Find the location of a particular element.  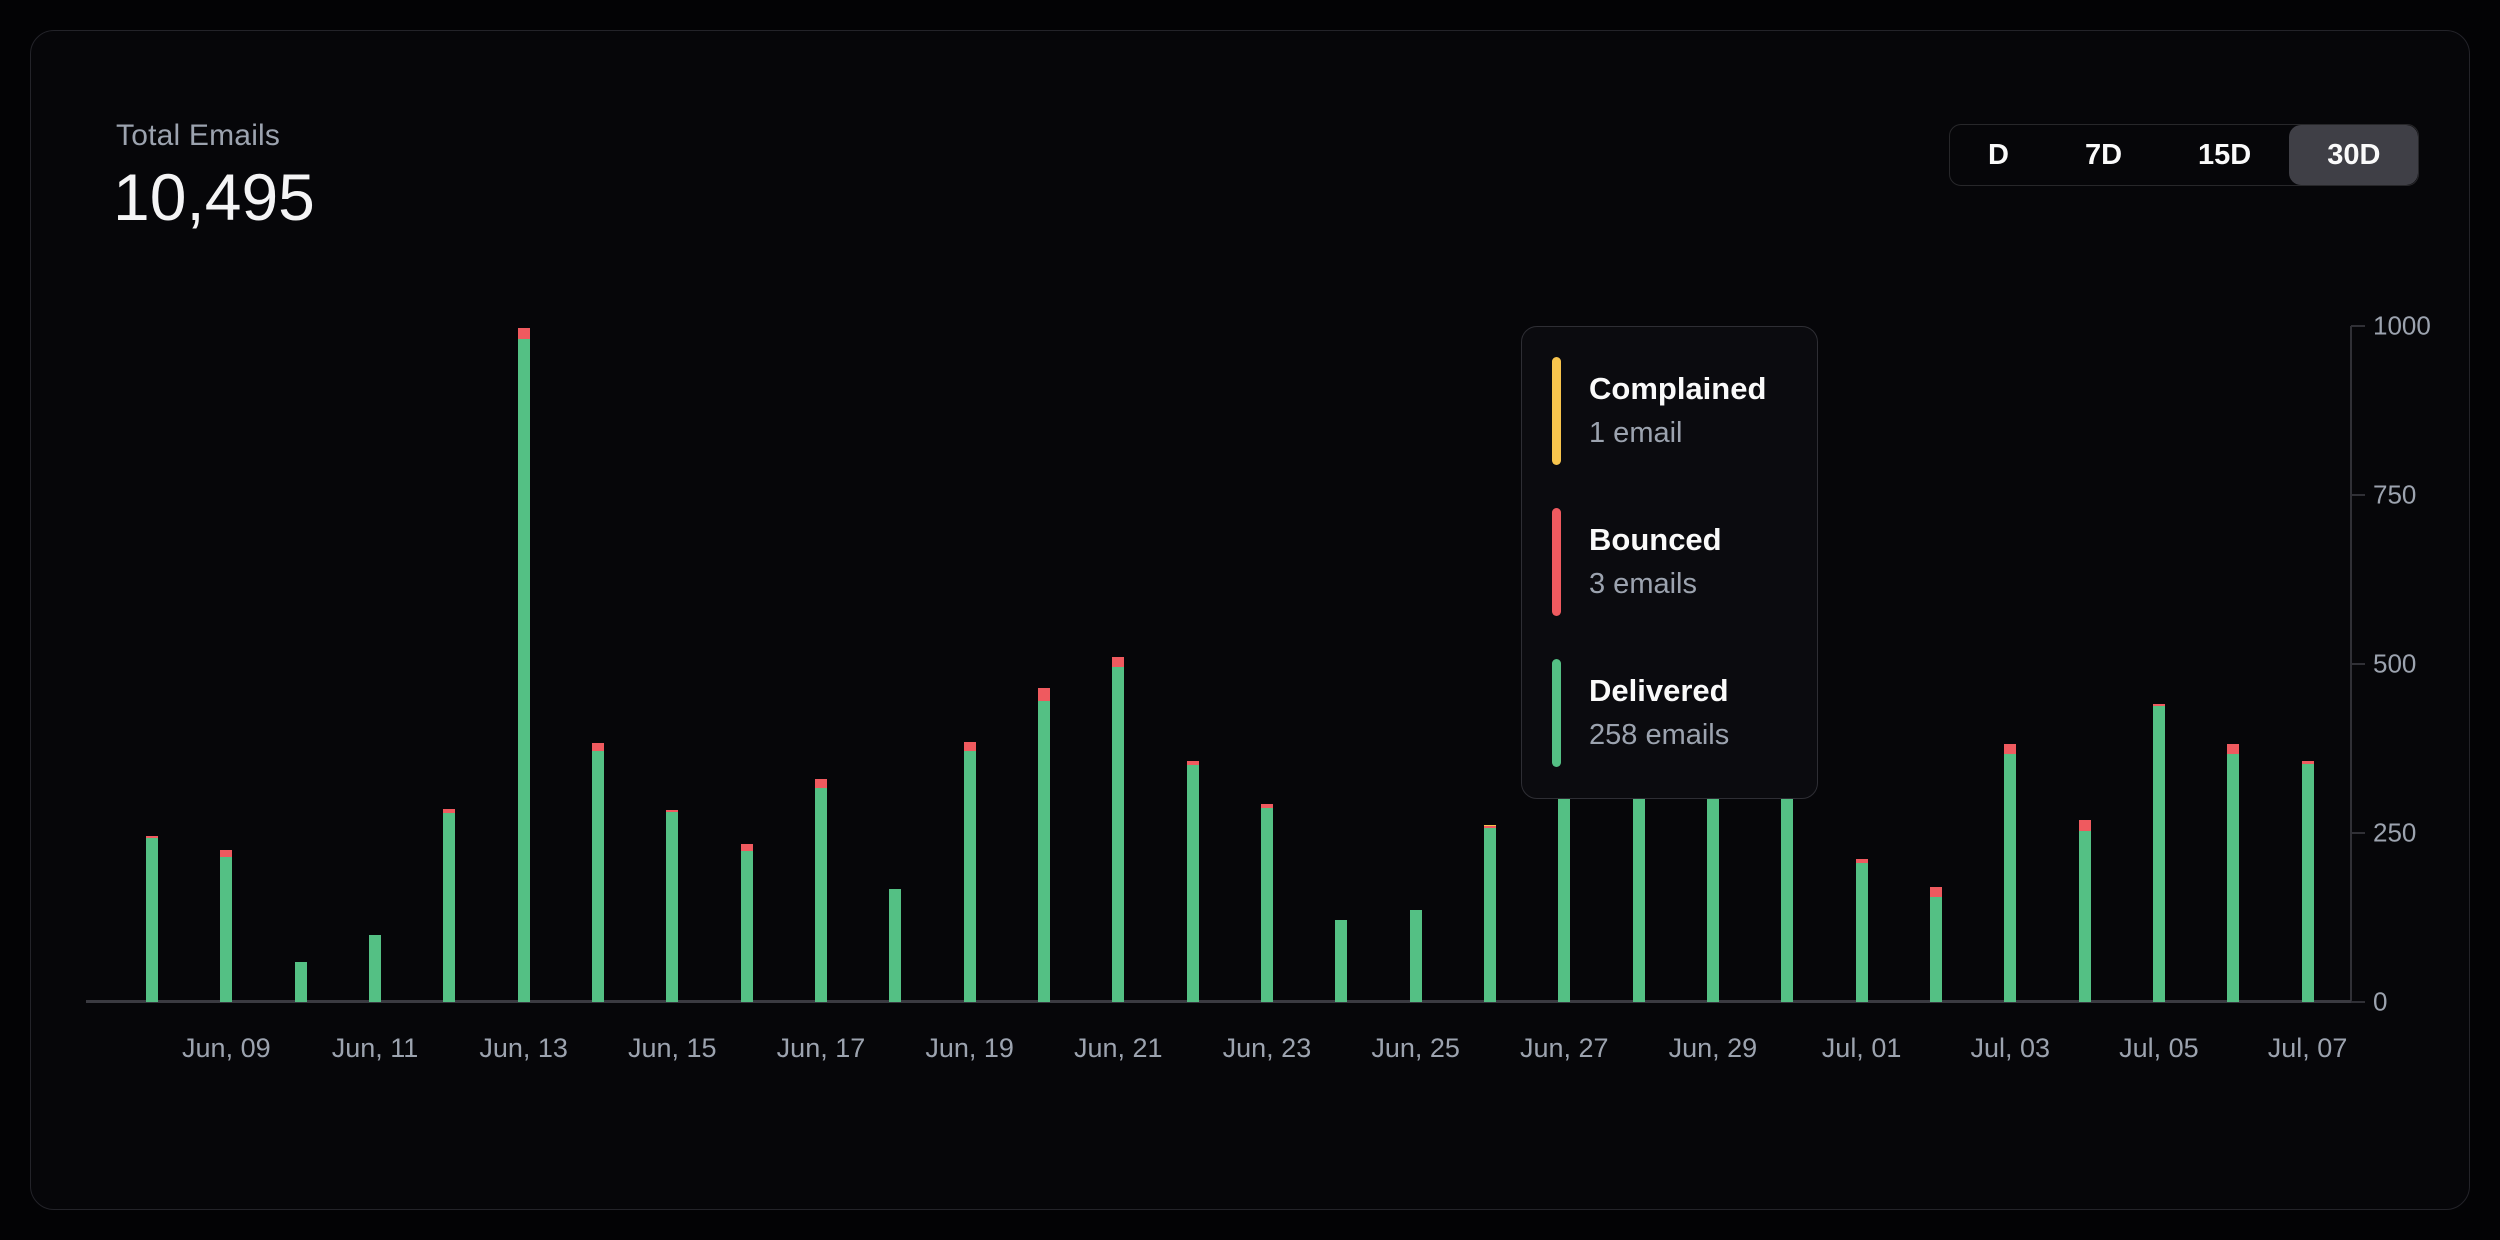

y-axis-label: 1000 is located at coordinates (2402, 325).